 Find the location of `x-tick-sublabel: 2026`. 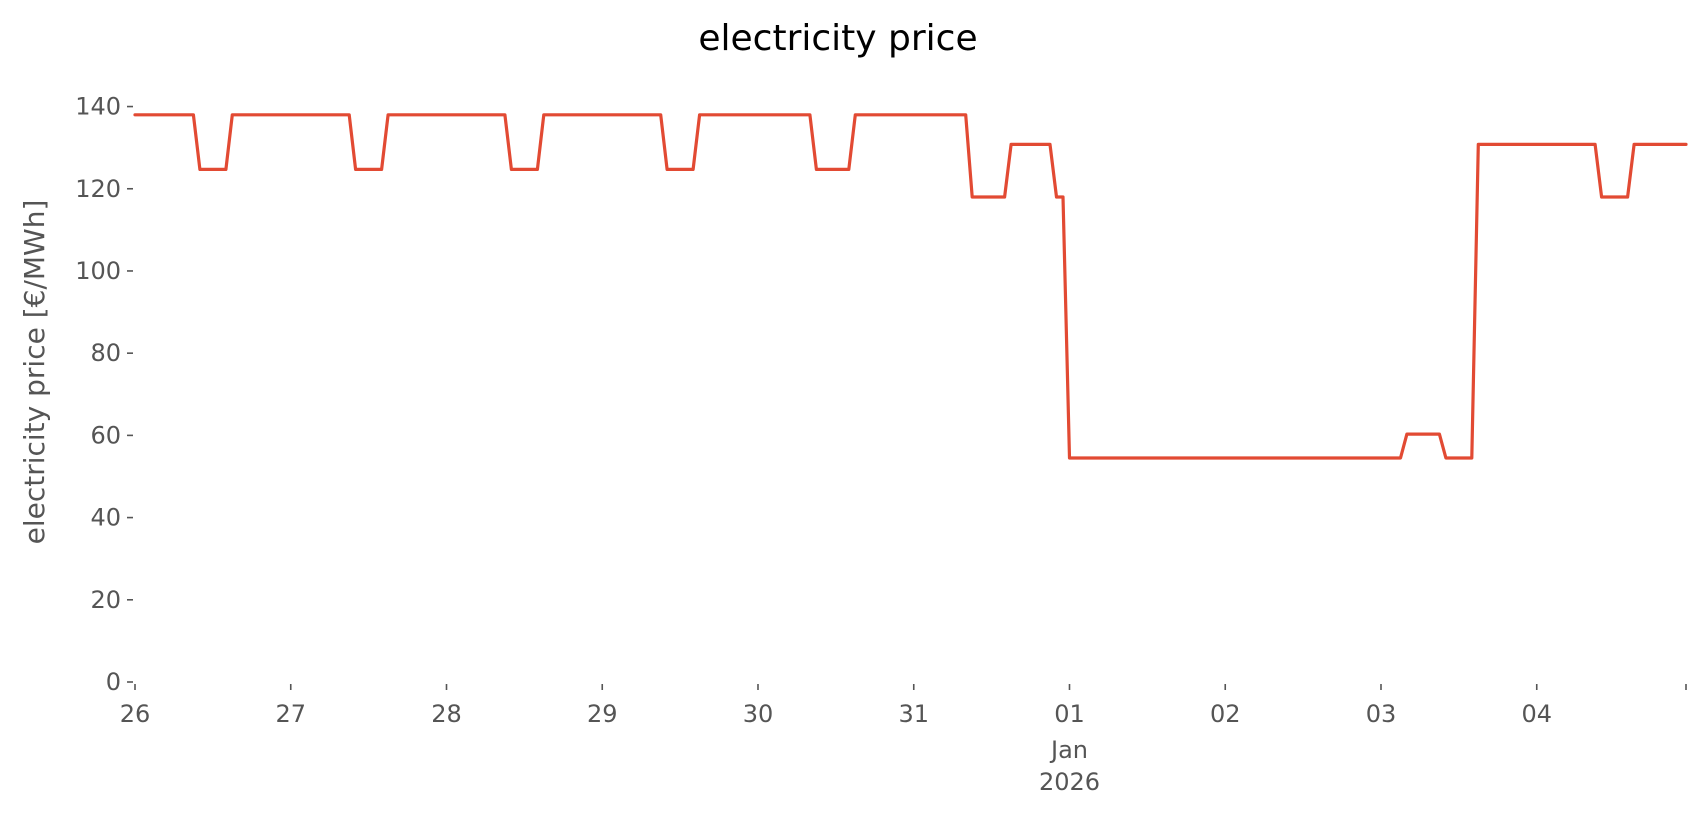

x-tick-sublabel: 2026 is located at coordinates (1069, 782).